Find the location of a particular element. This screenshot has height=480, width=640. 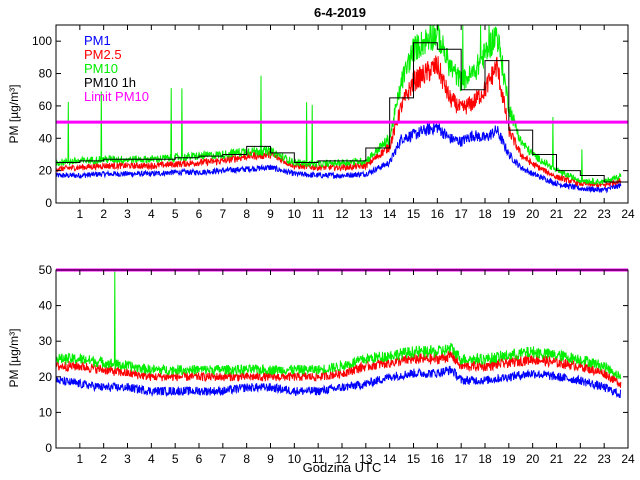

bottom-ytick-label: 20 is located at coordinates (46, 377).